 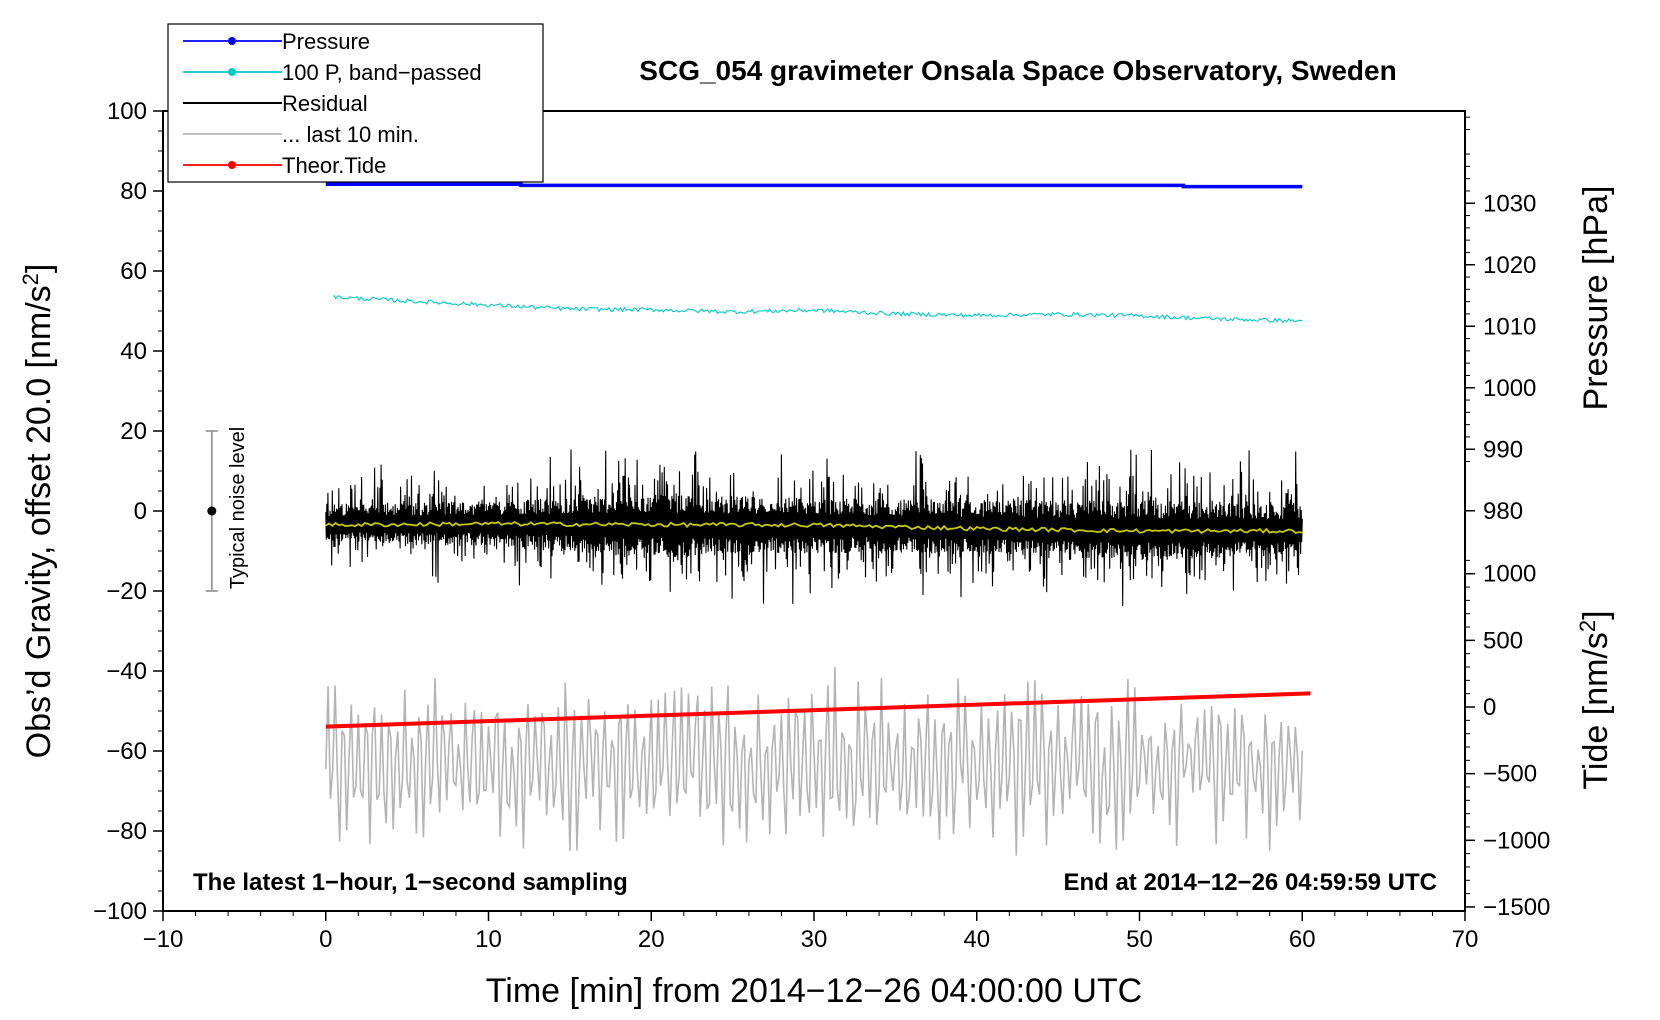 What do you see at coordinates (126, 591) in the screenshot?
I see `y-tick-label: −20` at bounding box center [126, 591].